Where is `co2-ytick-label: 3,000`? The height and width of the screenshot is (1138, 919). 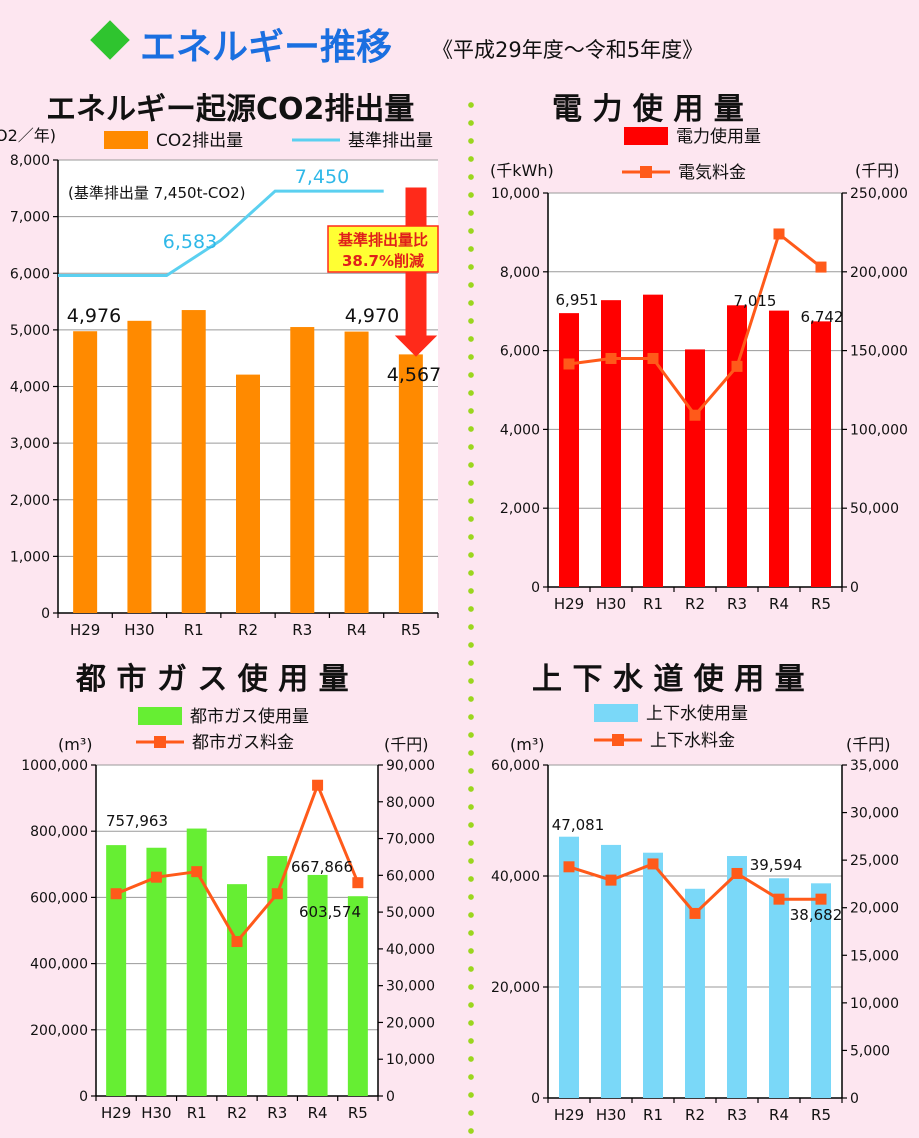 co2-ytick-label: 3,000 is located at coordinates (30, 444).